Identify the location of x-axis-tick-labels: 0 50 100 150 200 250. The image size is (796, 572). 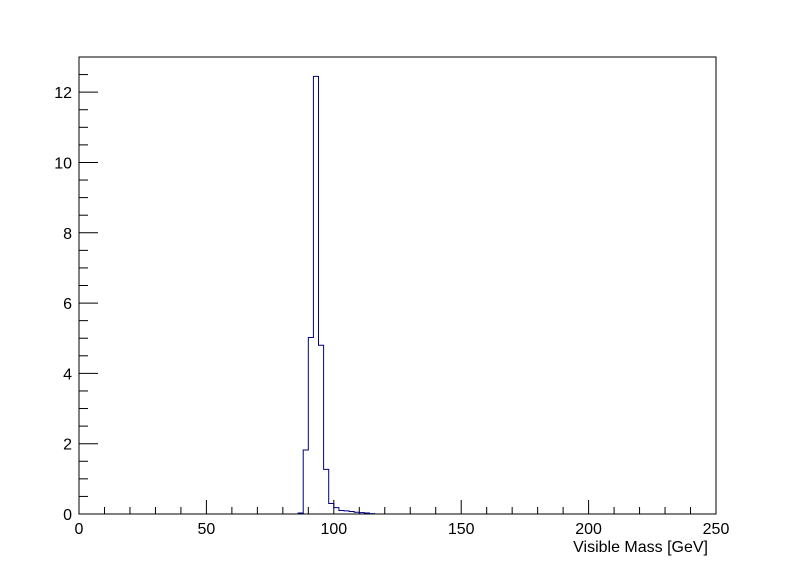
(402, 529).